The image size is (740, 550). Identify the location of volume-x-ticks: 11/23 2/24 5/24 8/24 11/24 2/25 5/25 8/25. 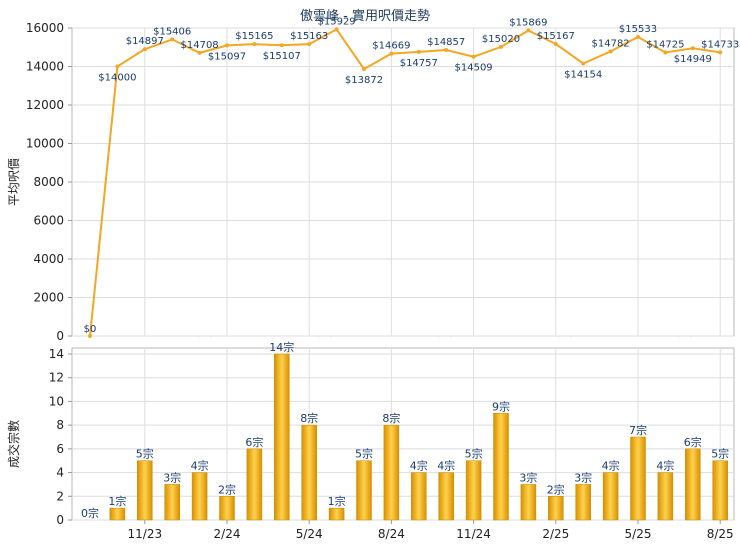
(431, 530).